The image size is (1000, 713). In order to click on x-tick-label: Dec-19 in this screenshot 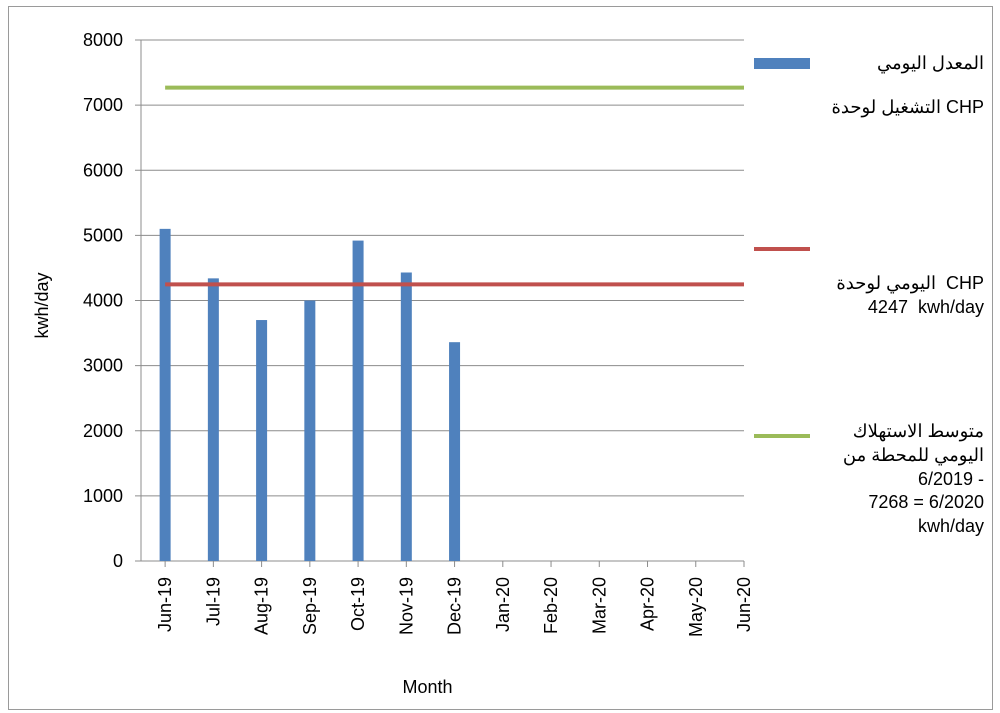, I will do `click(455, 606)`.